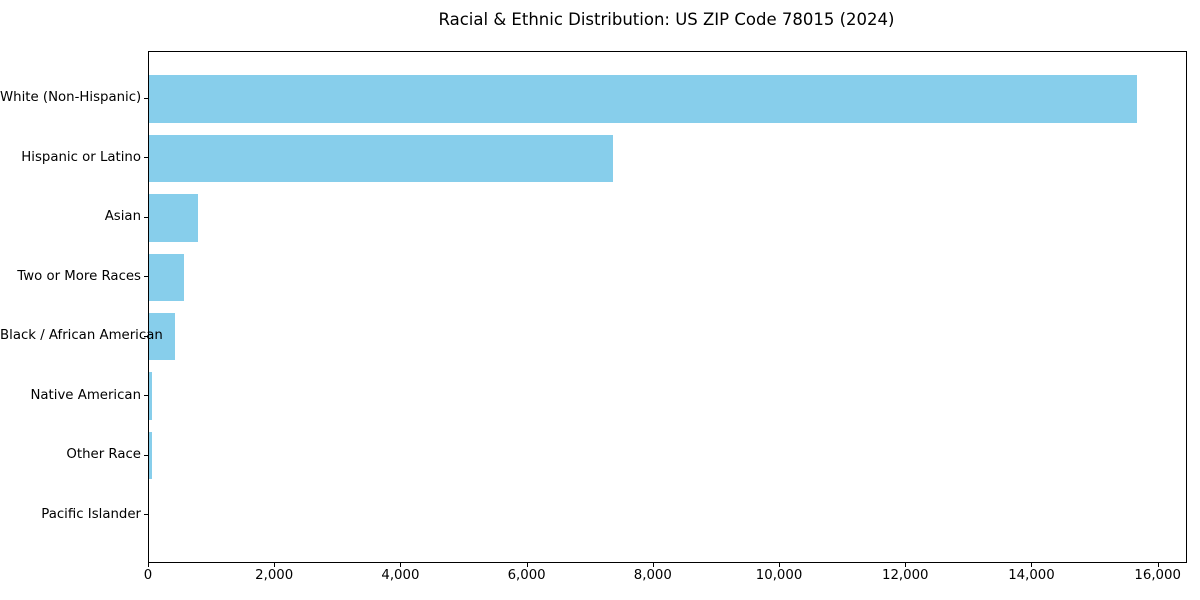 The height and width of the screenshot is (600, 1200). What do you see at coordinates (148, 575) in the screenshot?
I see `x-tick-label: 0` at bounding box center [148, 575].